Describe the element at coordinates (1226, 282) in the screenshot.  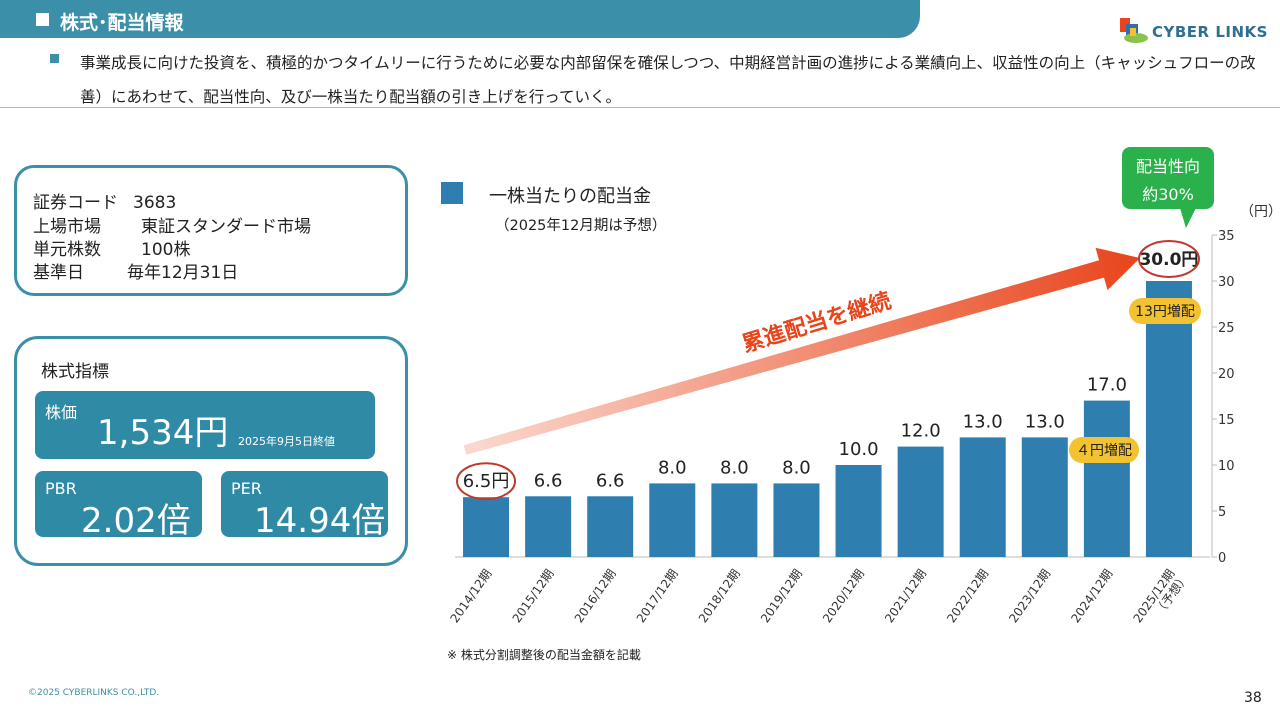
I see `y-tick-label: 30` at that location.